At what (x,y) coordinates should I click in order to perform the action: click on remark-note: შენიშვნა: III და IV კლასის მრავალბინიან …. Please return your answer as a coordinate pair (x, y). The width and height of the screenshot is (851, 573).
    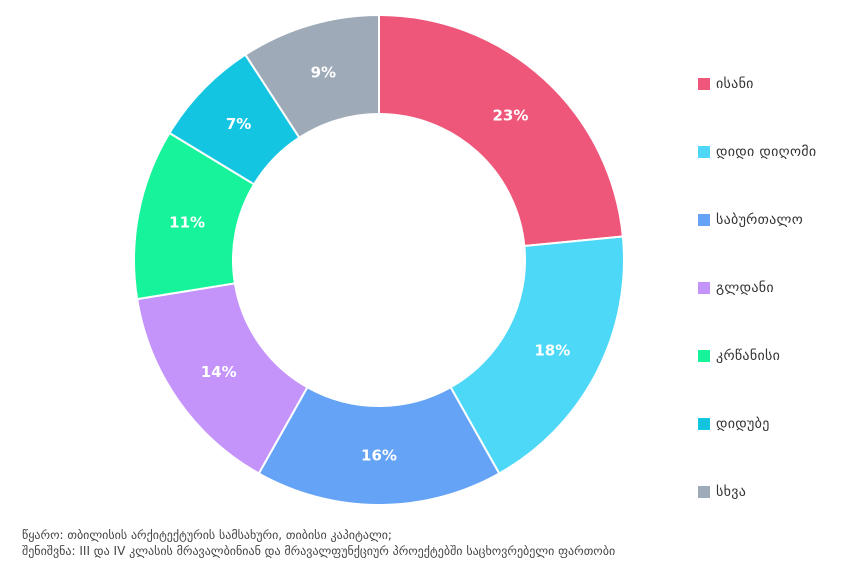
    Looking at the image, I should click on (319, 551).